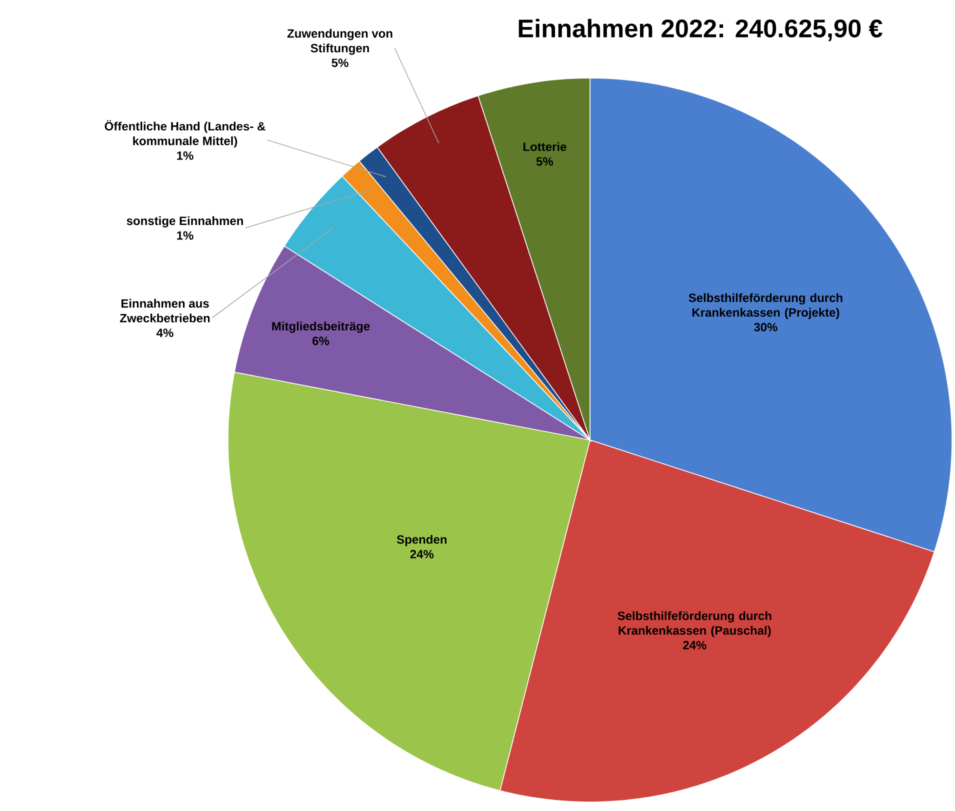  What do you see at coordinates (339, 41) in the screenshot?
I see `slice-label: Zuwendungen von Stiftungen` at bounding box center [339, 41].